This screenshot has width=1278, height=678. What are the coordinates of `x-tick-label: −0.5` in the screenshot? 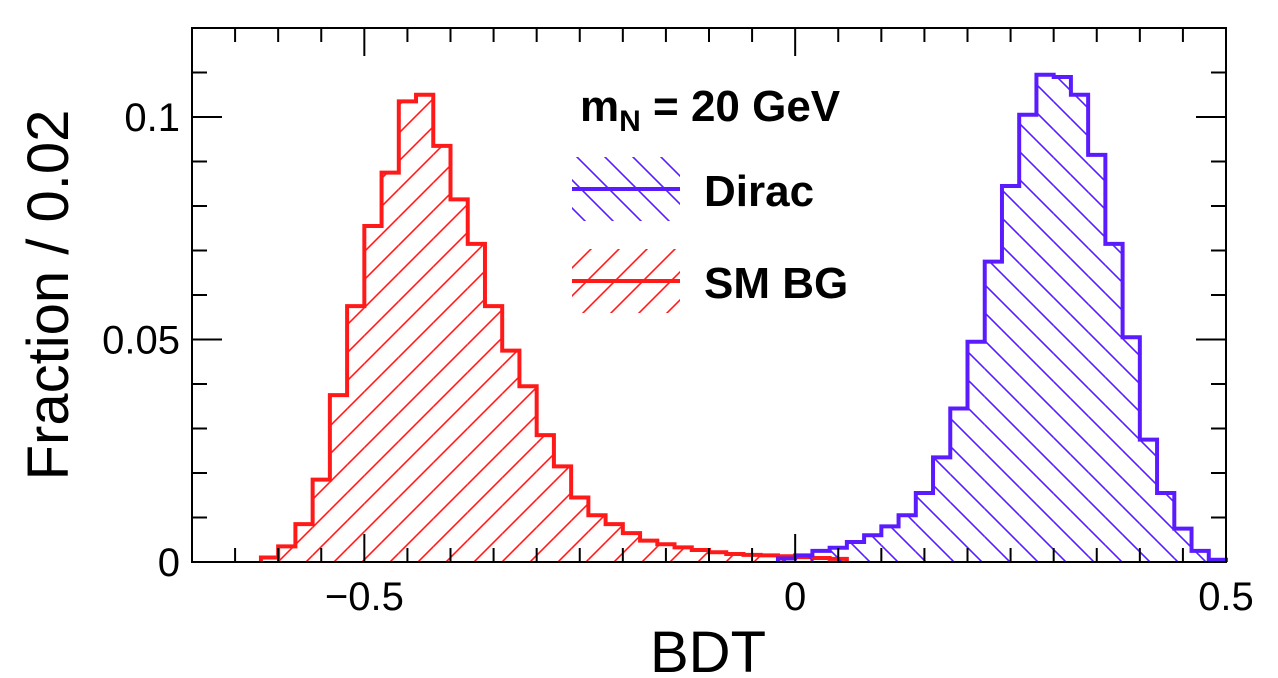 It's located at (364, 597).